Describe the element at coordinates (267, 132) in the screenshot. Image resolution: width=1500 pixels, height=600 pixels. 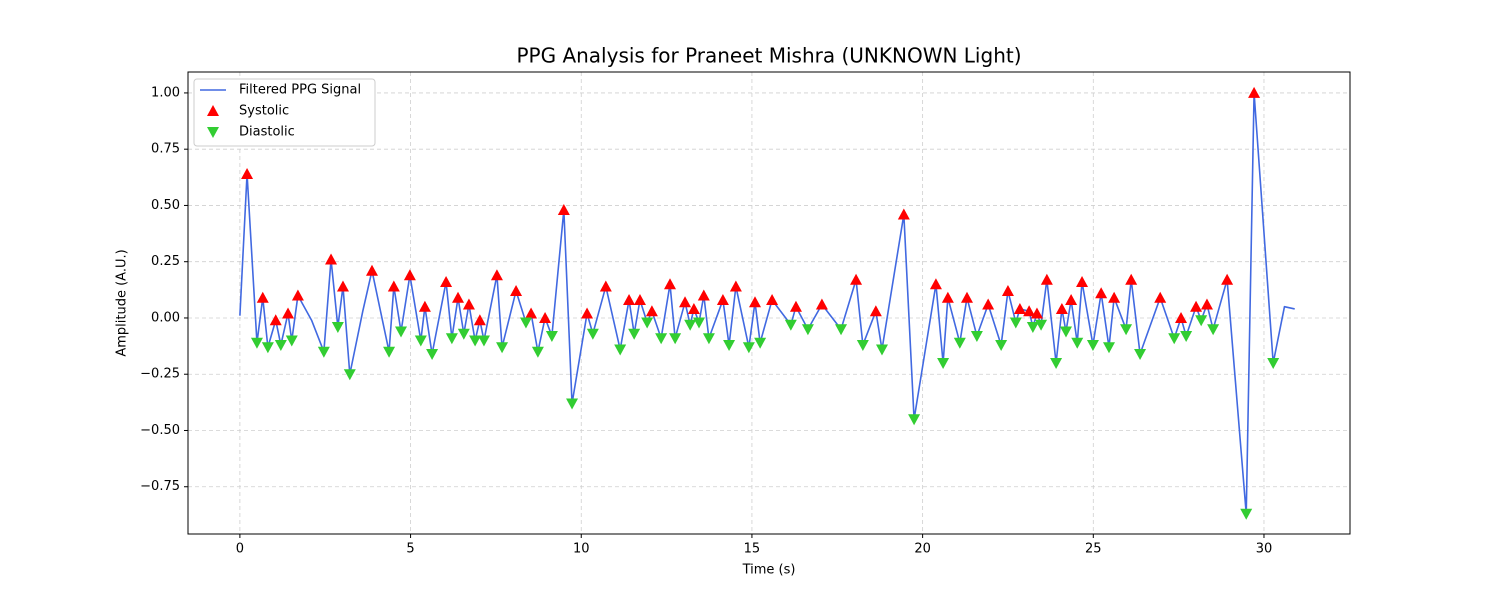
I see `legend-label: Diastolic` at that location.